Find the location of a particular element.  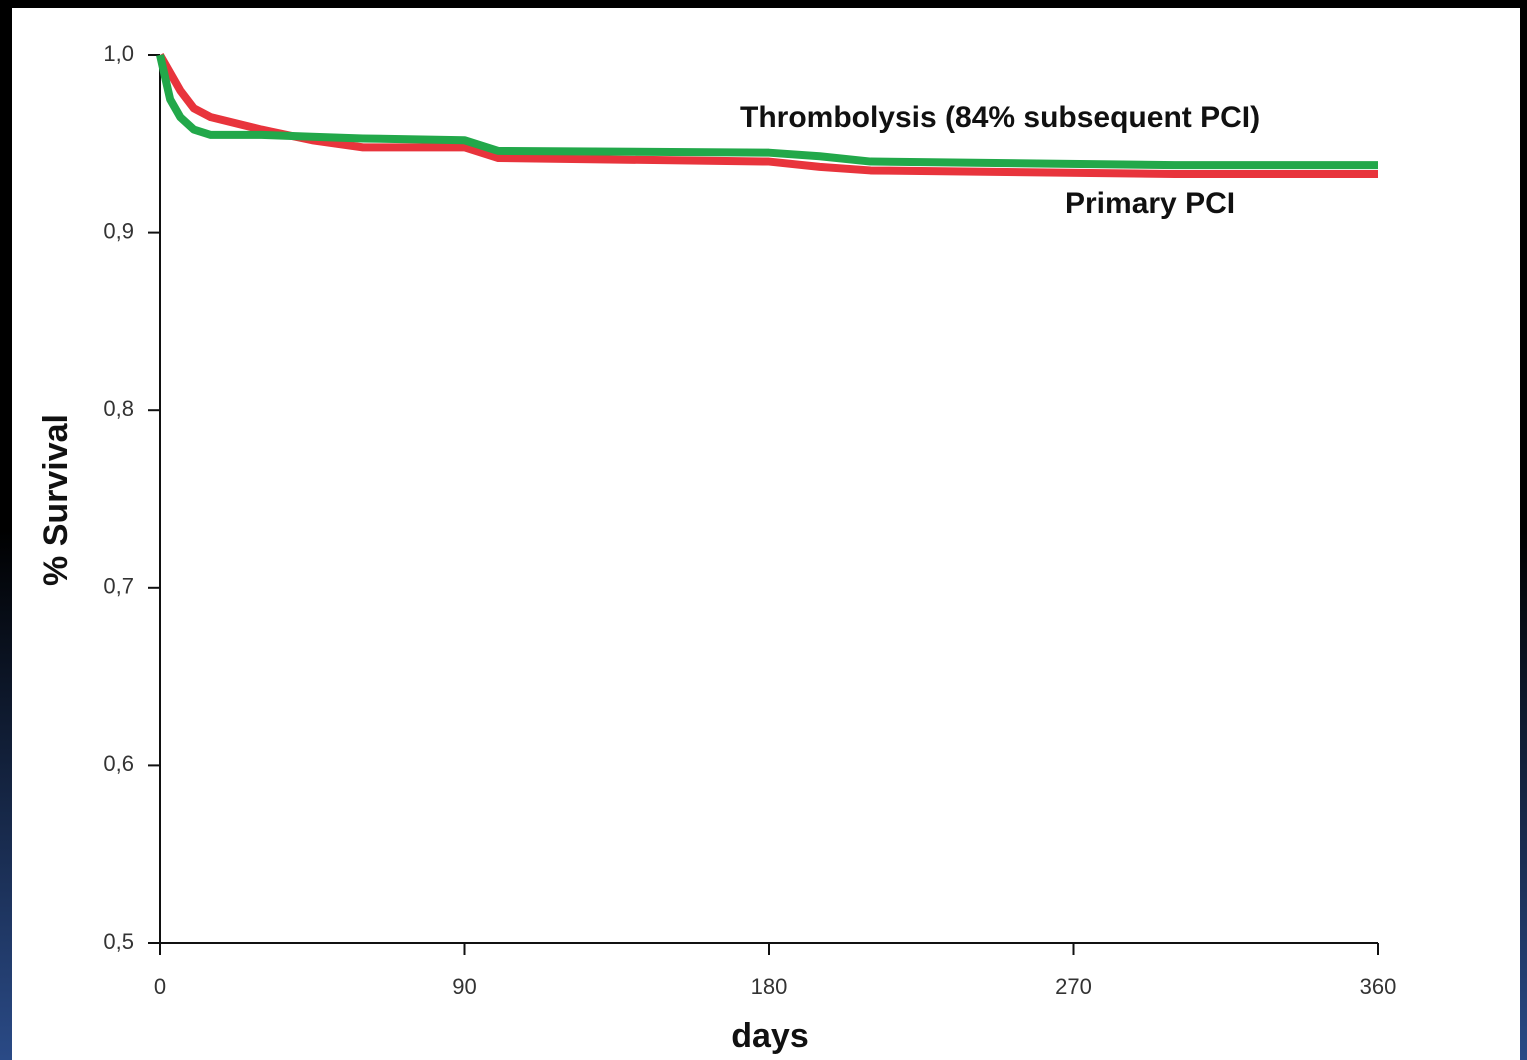

x-tick-label: 180 is located at coordinates (769, 986).